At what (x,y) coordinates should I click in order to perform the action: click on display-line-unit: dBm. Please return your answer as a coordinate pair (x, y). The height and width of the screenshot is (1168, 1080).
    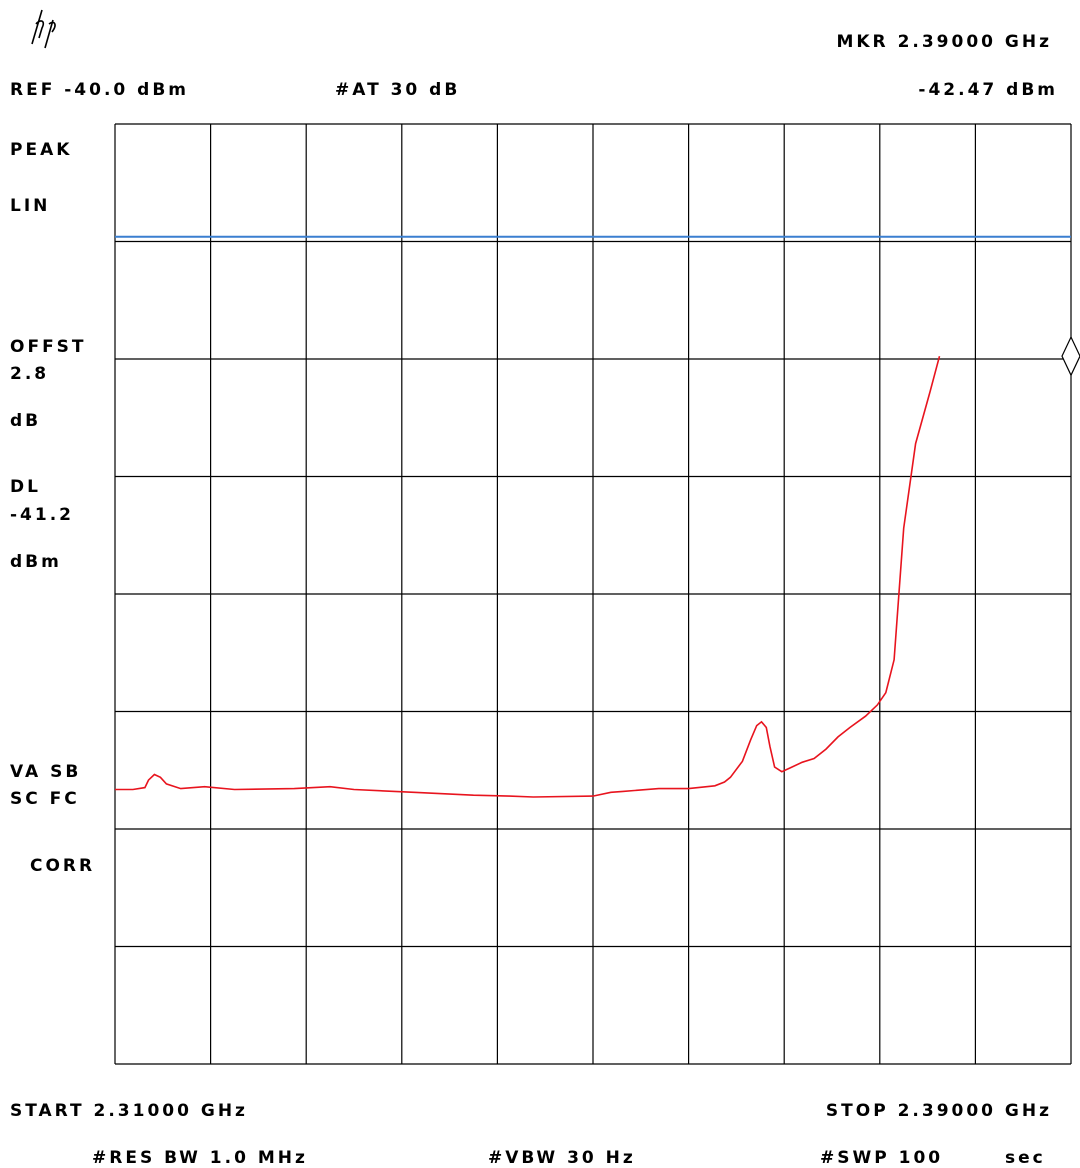
    Looking at the image, I should click on (36, 562).